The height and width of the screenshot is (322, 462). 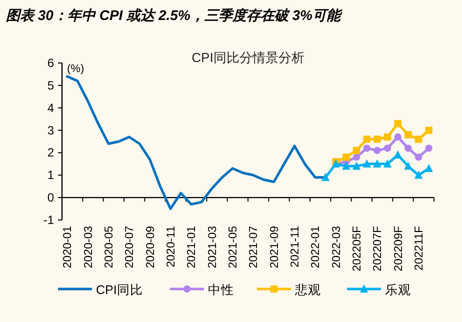 I want to click on y-axis-title: (%), so click(x=75, y=69).